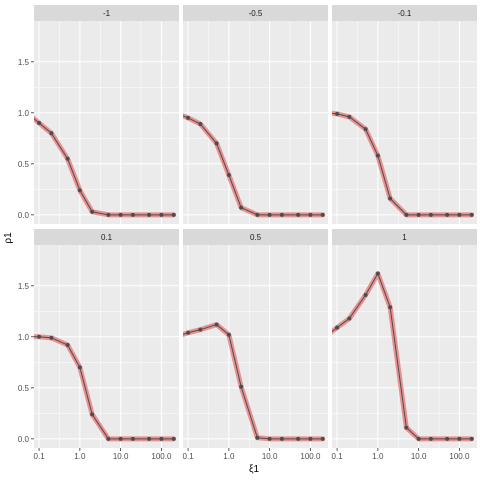 Image resolution: width=480 pixels, height=480 pixels. Describe the element at coordinates (404, 237) in the screenshot. I see `facet-strip-label: 1` at that location.